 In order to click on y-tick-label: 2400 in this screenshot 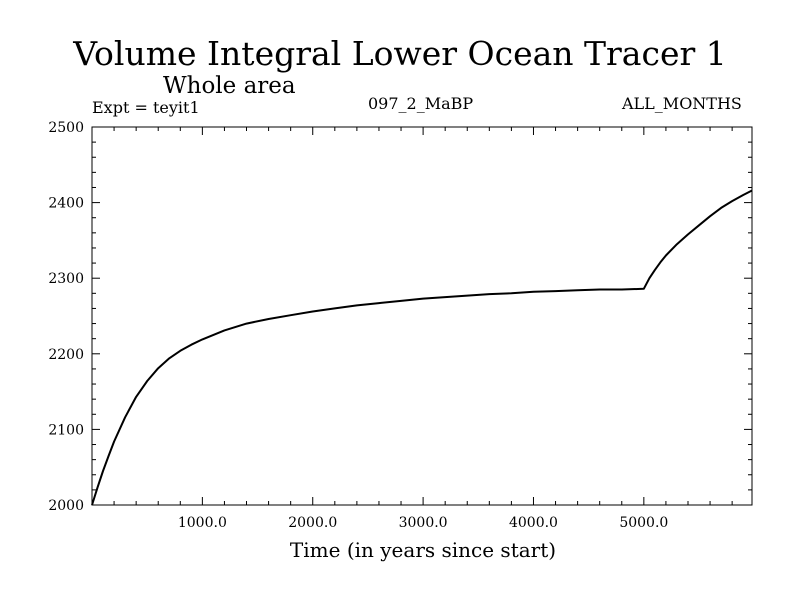, I will do `click(66, 204)`.